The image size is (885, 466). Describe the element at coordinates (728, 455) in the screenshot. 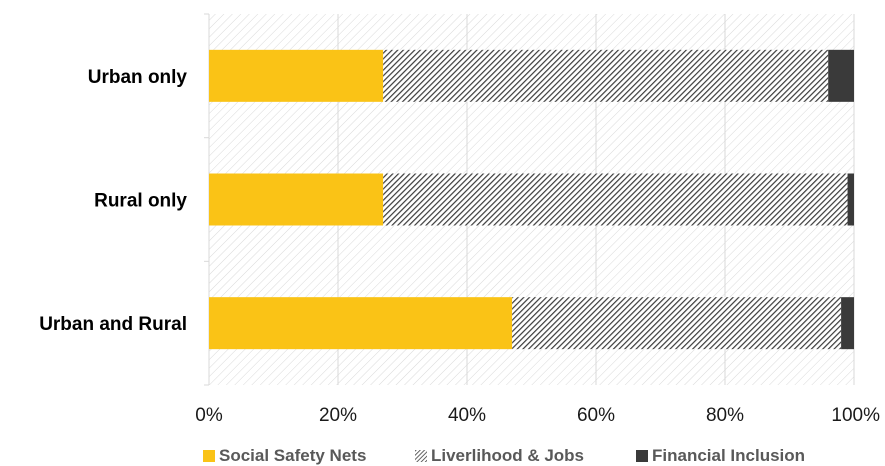

I see `legend-label: Financial Inclusion` at that location.